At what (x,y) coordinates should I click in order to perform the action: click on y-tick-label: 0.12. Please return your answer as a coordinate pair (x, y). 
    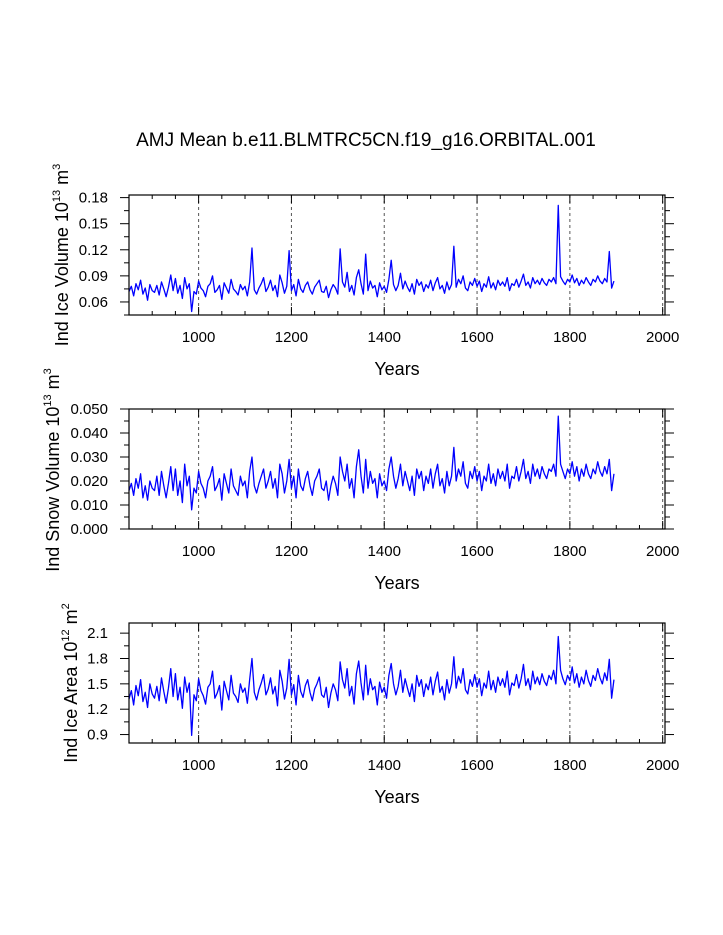
    Looking at the image, I should click on (93, 250).